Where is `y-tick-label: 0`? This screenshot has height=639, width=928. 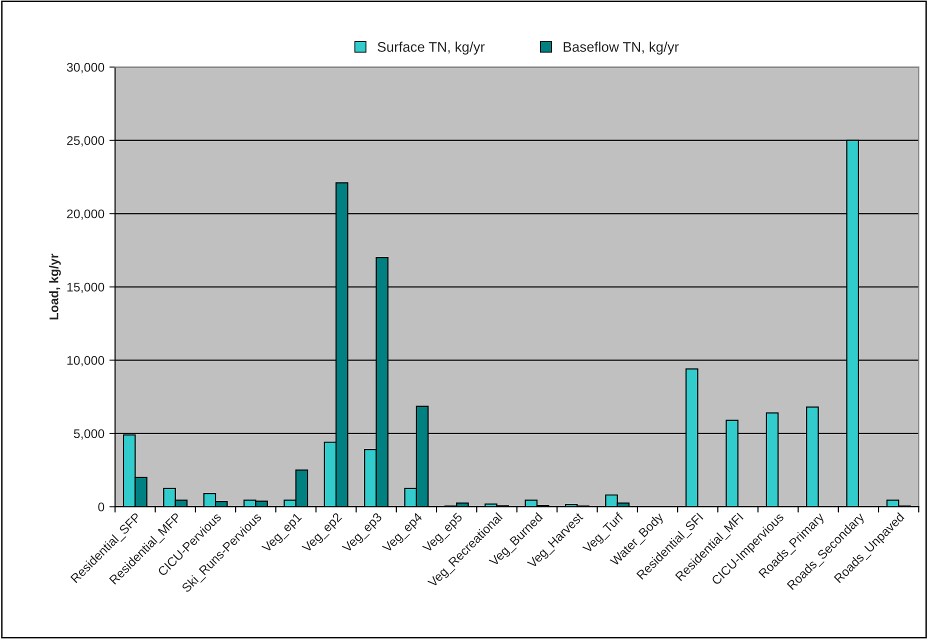 y-tick-label: 0 is located at coordinates (101, 507).